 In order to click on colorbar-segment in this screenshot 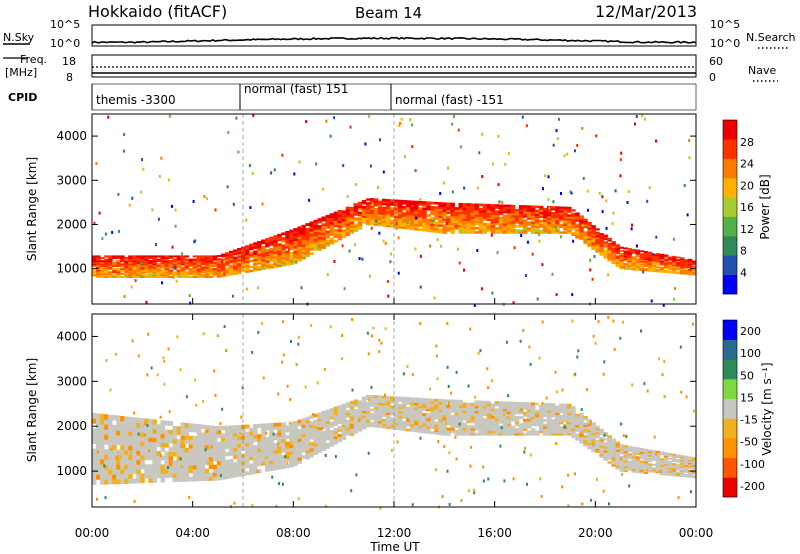, I will do `click(730, 130)`.